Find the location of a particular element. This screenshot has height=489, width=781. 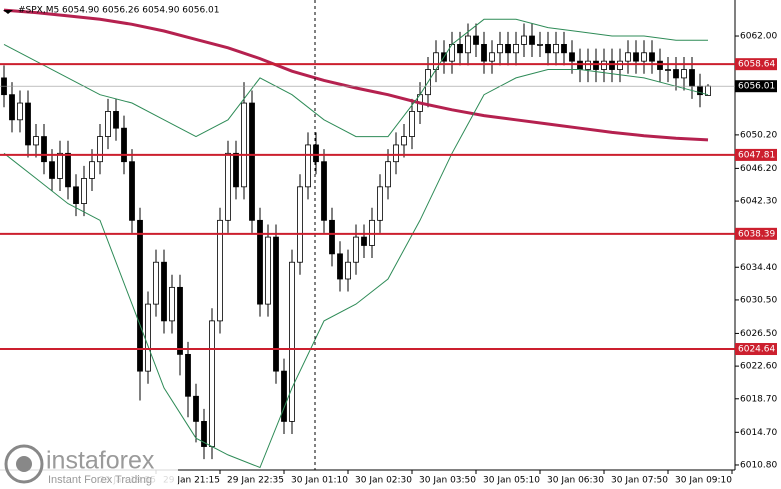

level-label: 6058.64 is located at coordinates (756, 65).